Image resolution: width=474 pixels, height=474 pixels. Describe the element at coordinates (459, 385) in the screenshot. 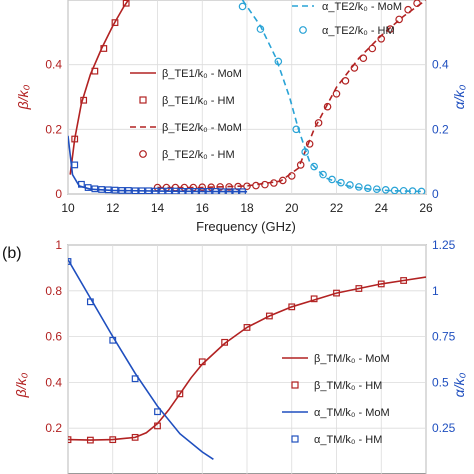

I see `y2-axis-label-b: α/k₀` at that location.